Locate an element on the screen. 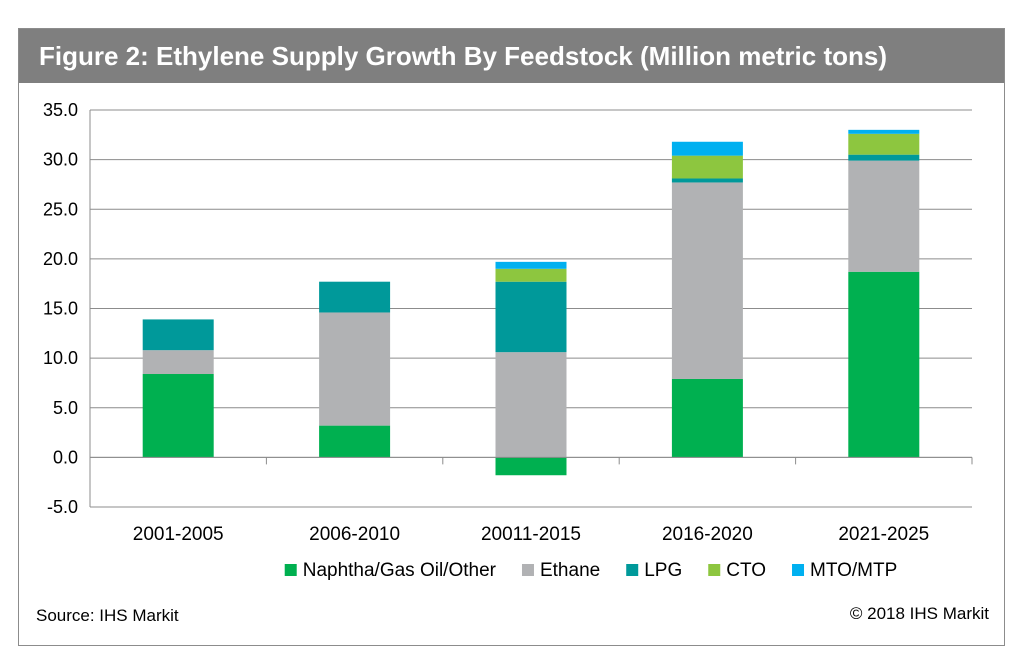 Image resolution: width=1029 pixels, height=665 pixels. x-tick-label: 20011-2015 is located at coordinates (531, 534).